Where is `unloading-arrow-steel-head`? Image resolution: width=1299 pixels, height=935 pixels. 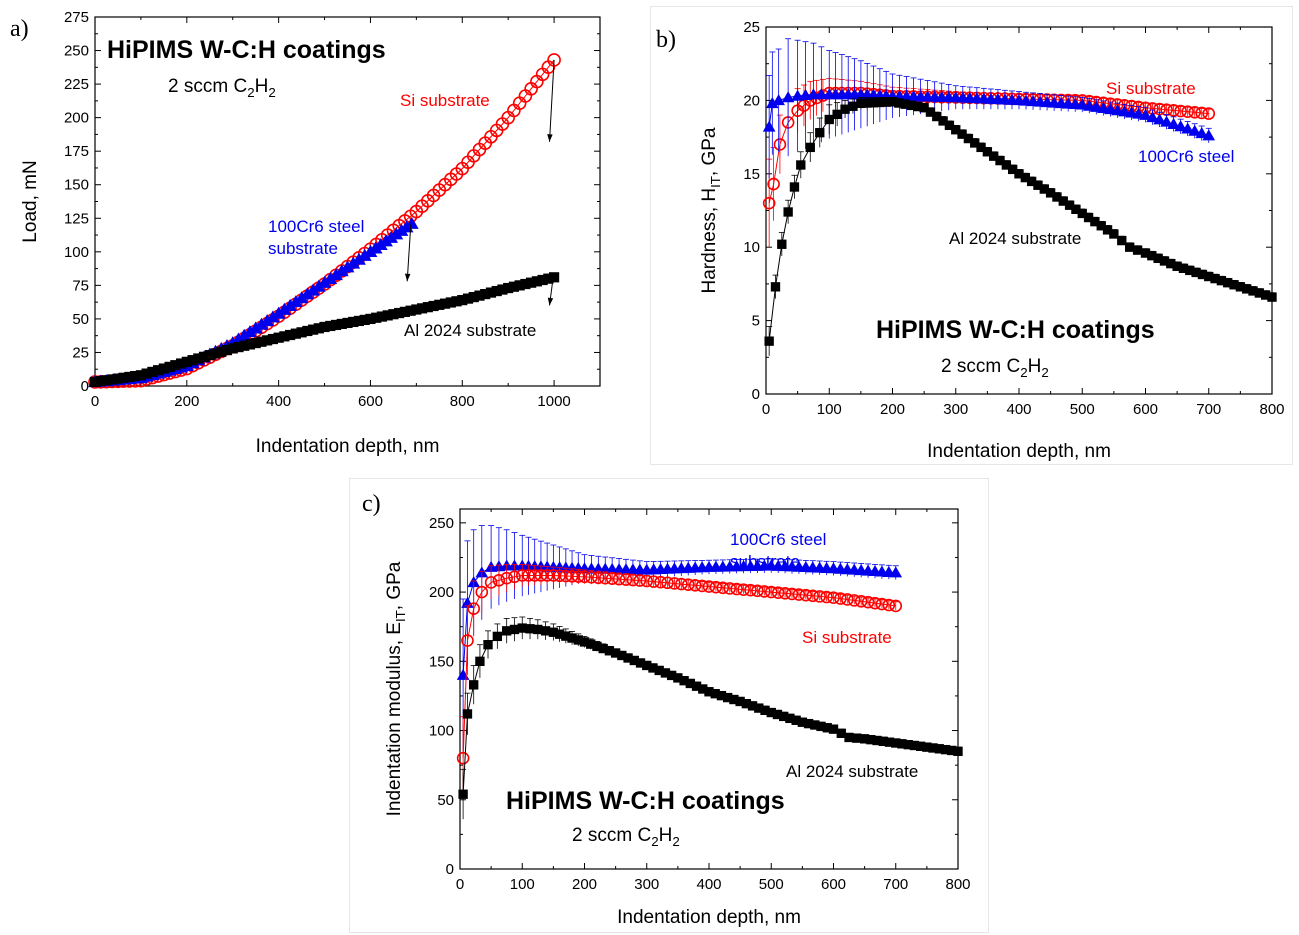
unloading-arrow-steel-head is located at coordinates (407, 277).